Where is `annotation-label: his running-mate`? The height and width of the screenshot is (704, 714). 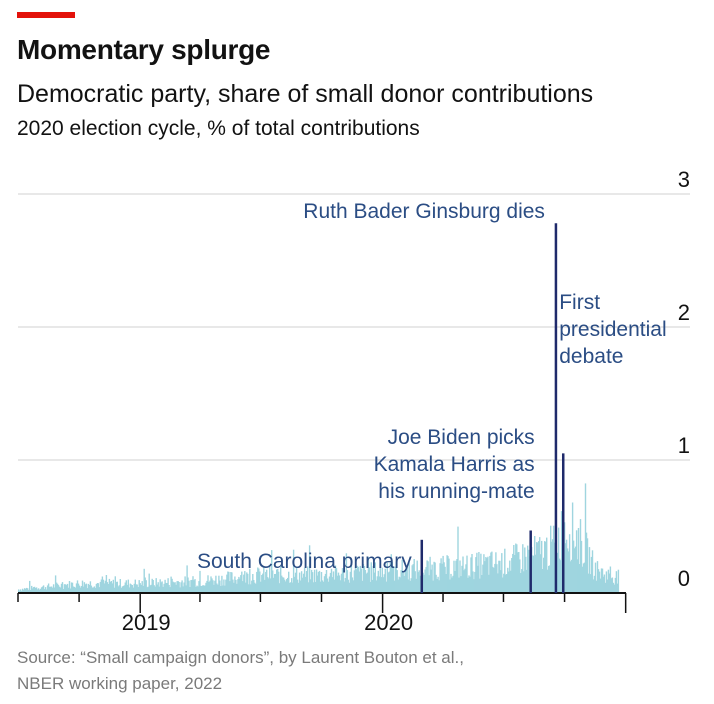 annotation-label: his running-mate is located at coordinates (456, 491).